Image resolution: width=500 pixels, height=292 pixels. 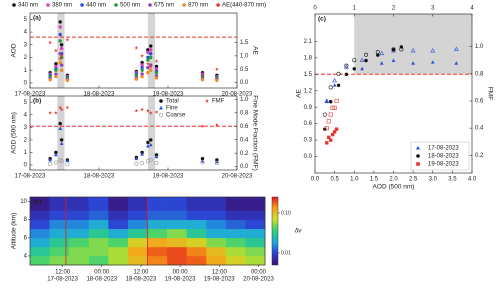 What do you see at coordinates (63, 273) in the screenshot?
I see `x-tick-label: 12:00` at bounding box center [63, 273].